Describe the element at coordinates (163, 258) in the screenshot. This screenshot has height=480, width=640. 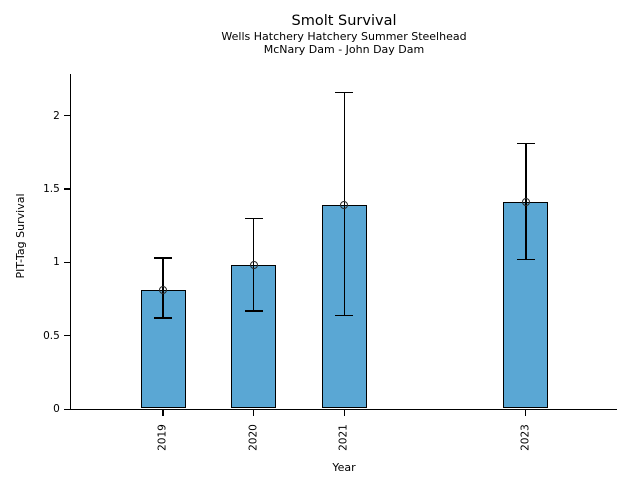
I see `error-cap-top-2019` at that location.